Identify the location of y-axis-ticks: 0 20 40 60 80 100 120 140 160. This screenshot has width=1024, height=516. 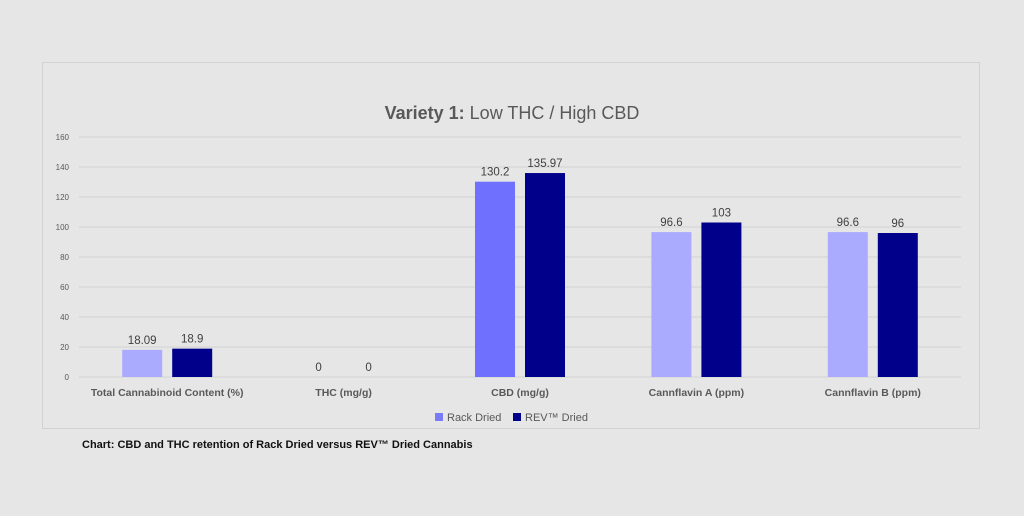
(63, 257).